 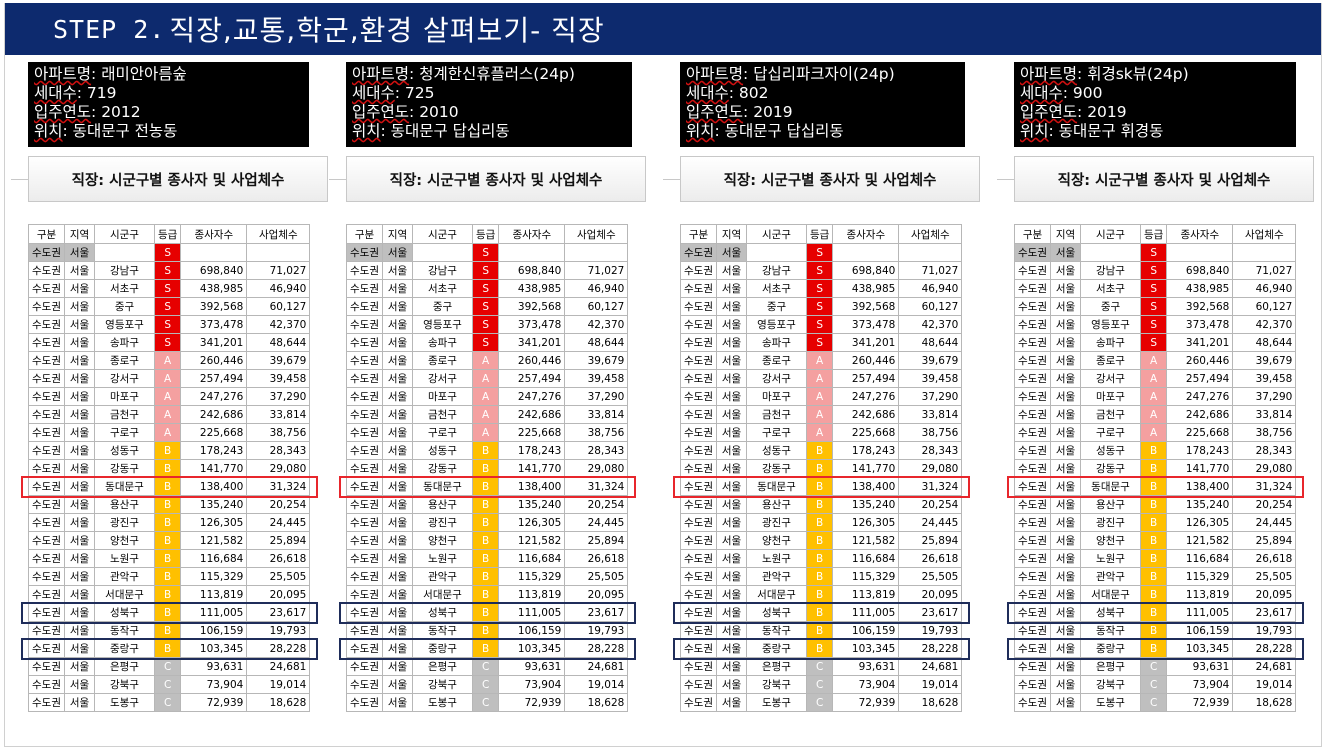 What do you see at coordinates (821, 558) in the screenshot?
I see `table-row: 수도권 서울 노원구 B 116,684 26,618` at bounding box center [821, 558].